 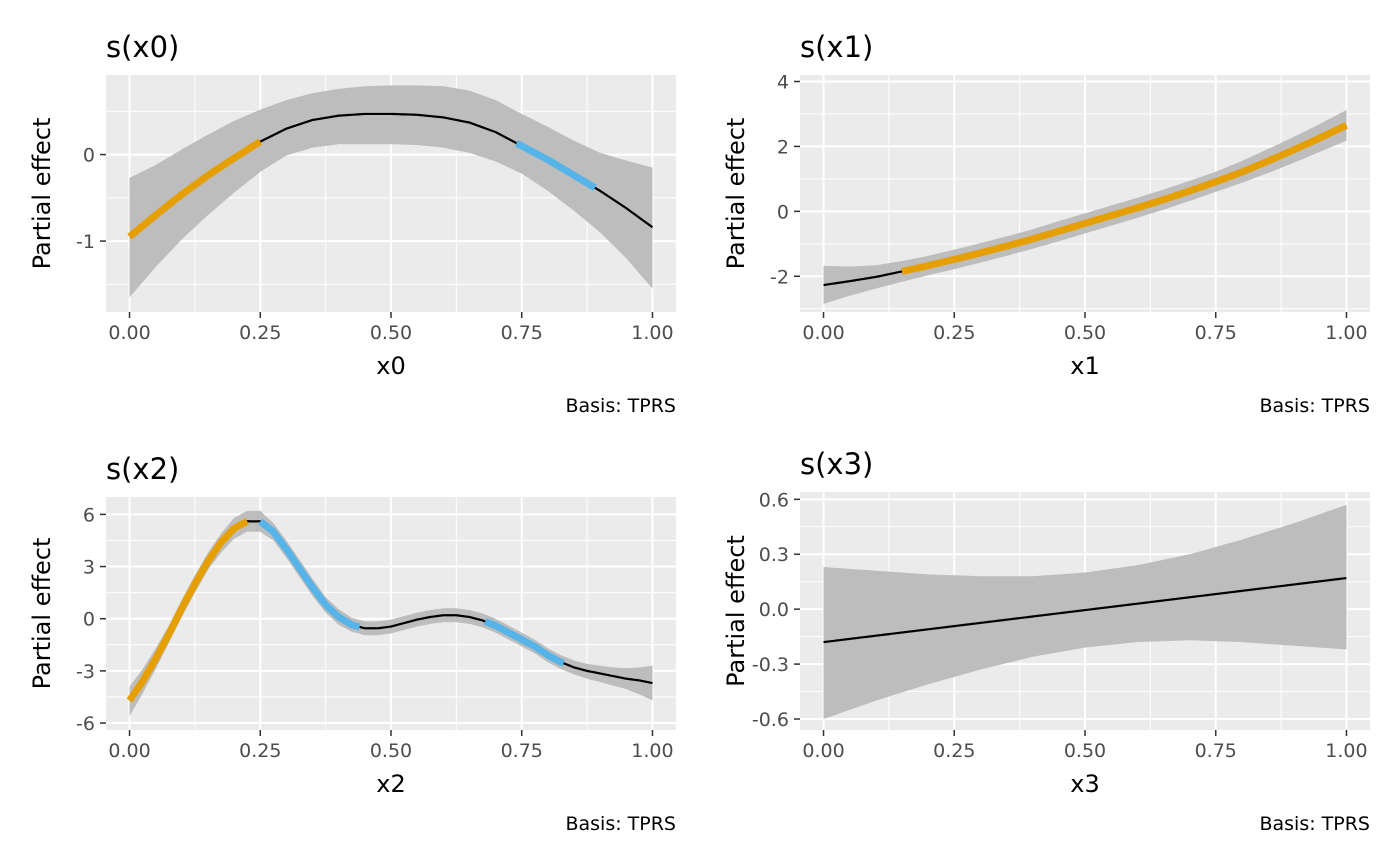 What do you see at coordinates (85, 242) in the screenshot?
I see `y-tick-label: -1` at bounding box center [85, 242].